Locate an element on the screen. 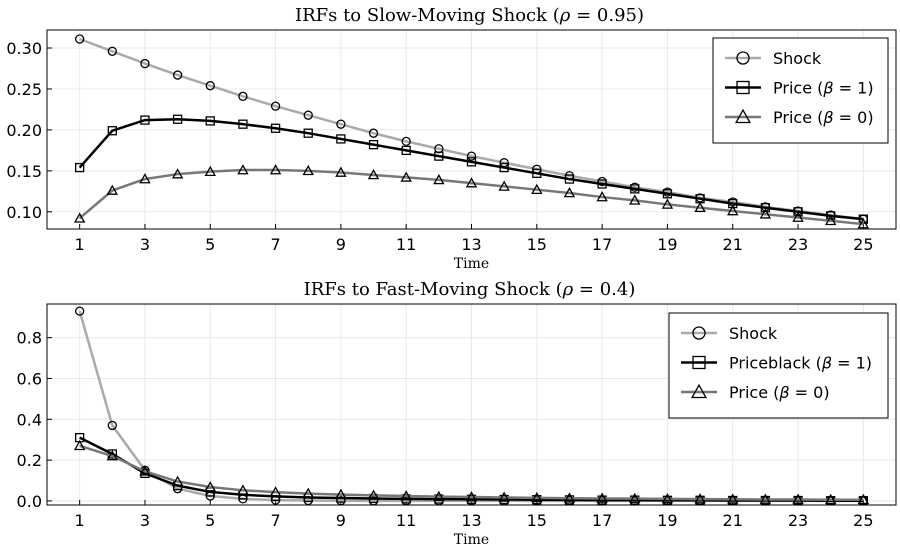 Image resolution: width=900 pixels, height=550 pixels. chart-title: IRFs to Fast-Moving Shock (ρ = 0.4) is located at coordinates (470, 289).